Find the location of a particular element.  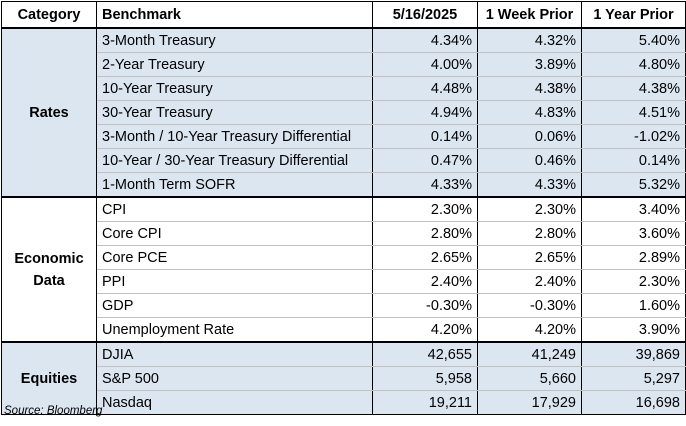

value-year-prior-cell: 39,869 is located at coordinates (633, 354).